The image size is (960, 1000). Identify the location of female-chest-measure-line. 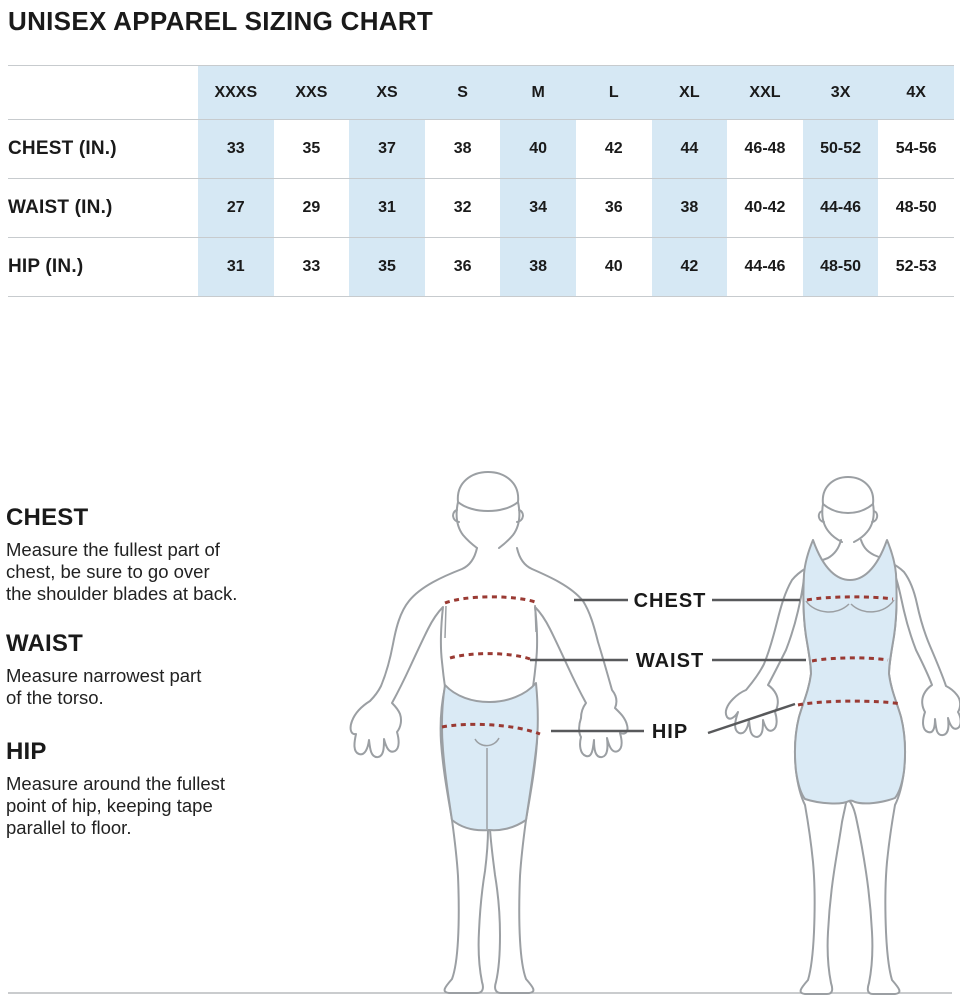
(850, 598).